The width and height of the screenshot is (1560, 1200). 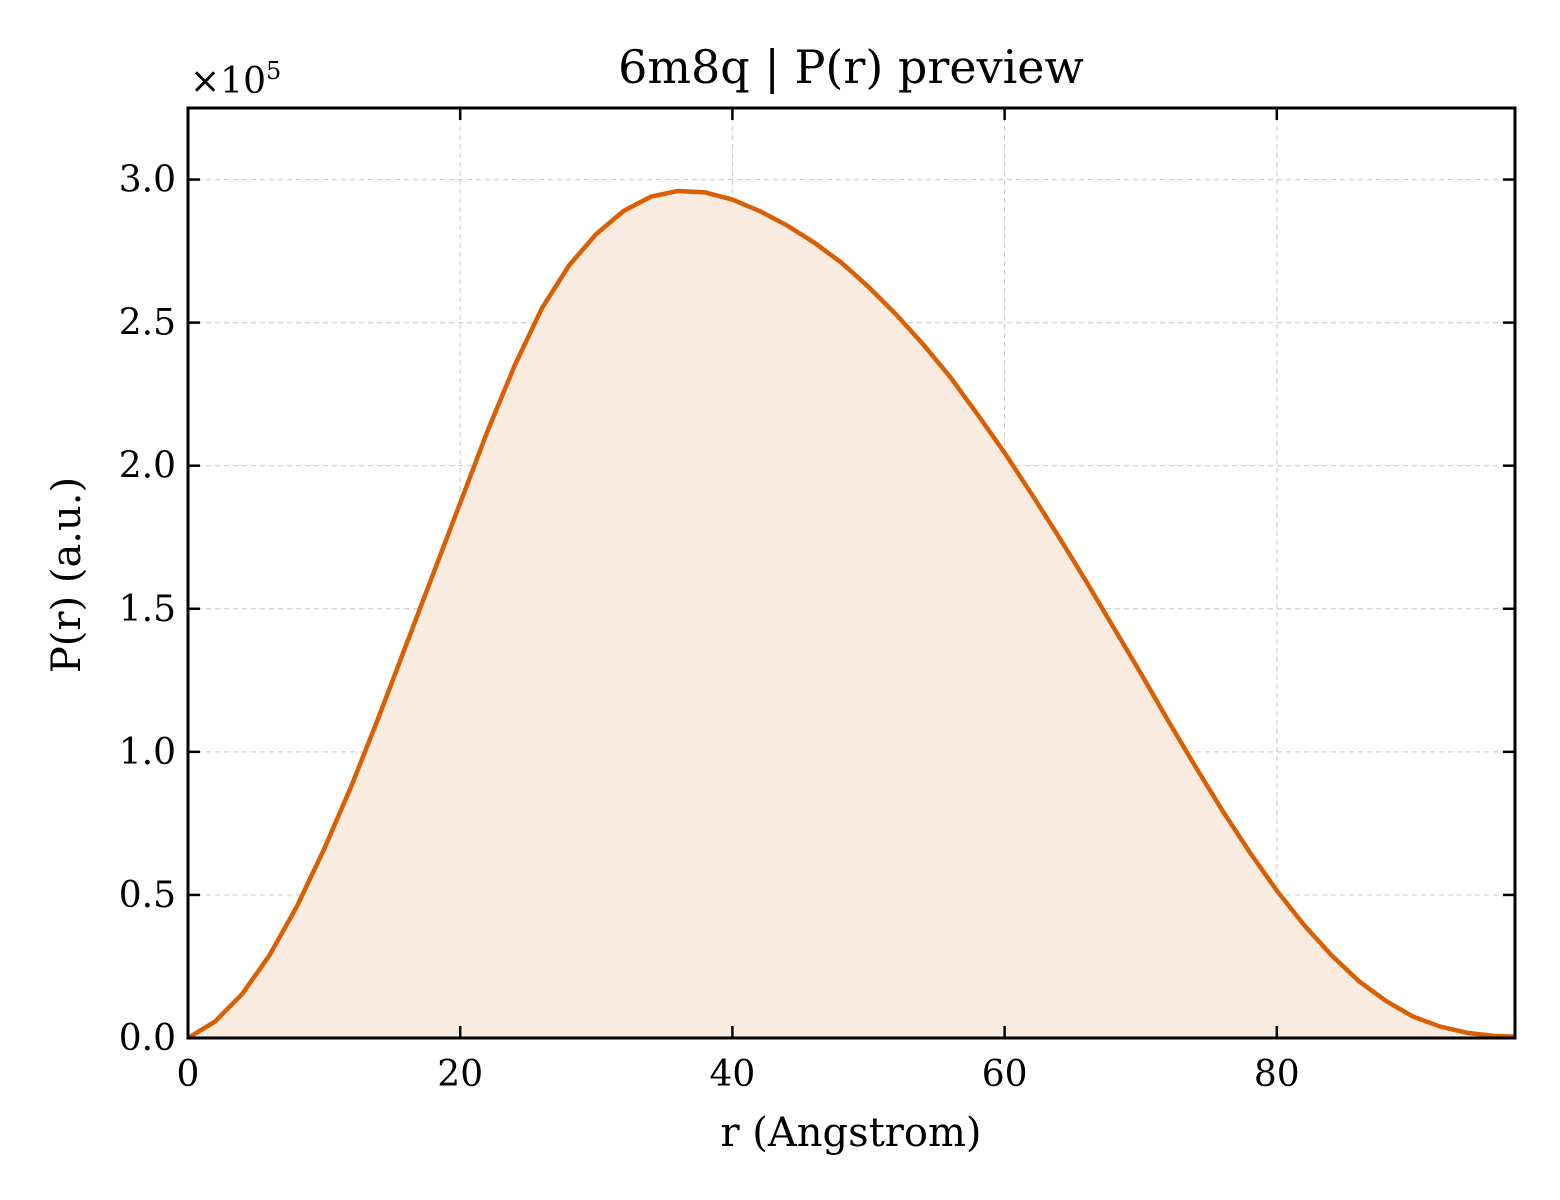 What do you see at coordinates (228, 81) in the screenshot?
I see `y-offset-base: ×10` at bounding box center [228, 81].